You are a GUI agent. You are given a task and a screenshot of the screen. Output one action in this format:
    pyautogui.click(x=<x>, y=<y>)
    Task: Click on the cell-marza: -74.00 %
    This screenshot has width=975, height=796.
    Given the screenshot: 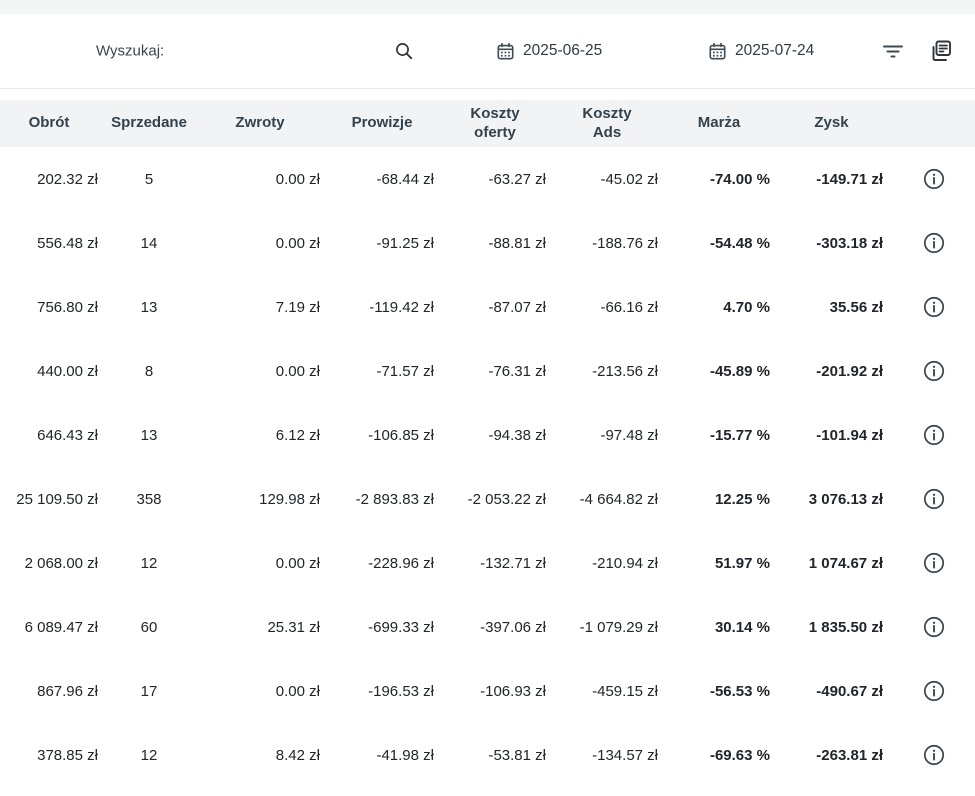 What is the action you would take?
    pyautogui.click(x=739, y=179)
    